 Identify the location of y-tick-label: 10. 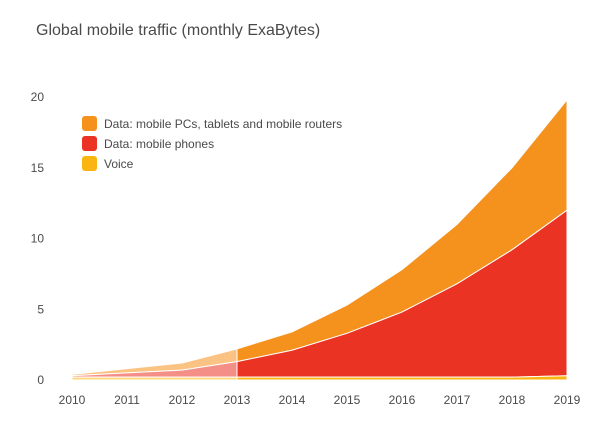
(38, 239).